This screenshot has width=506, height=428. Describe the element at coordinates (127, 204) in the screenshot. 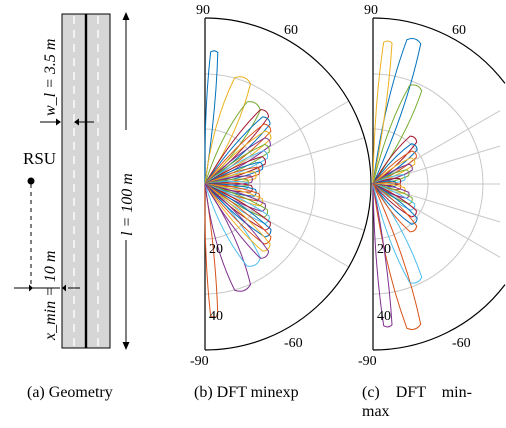

I see `length-label: l = 100 m` at that location.